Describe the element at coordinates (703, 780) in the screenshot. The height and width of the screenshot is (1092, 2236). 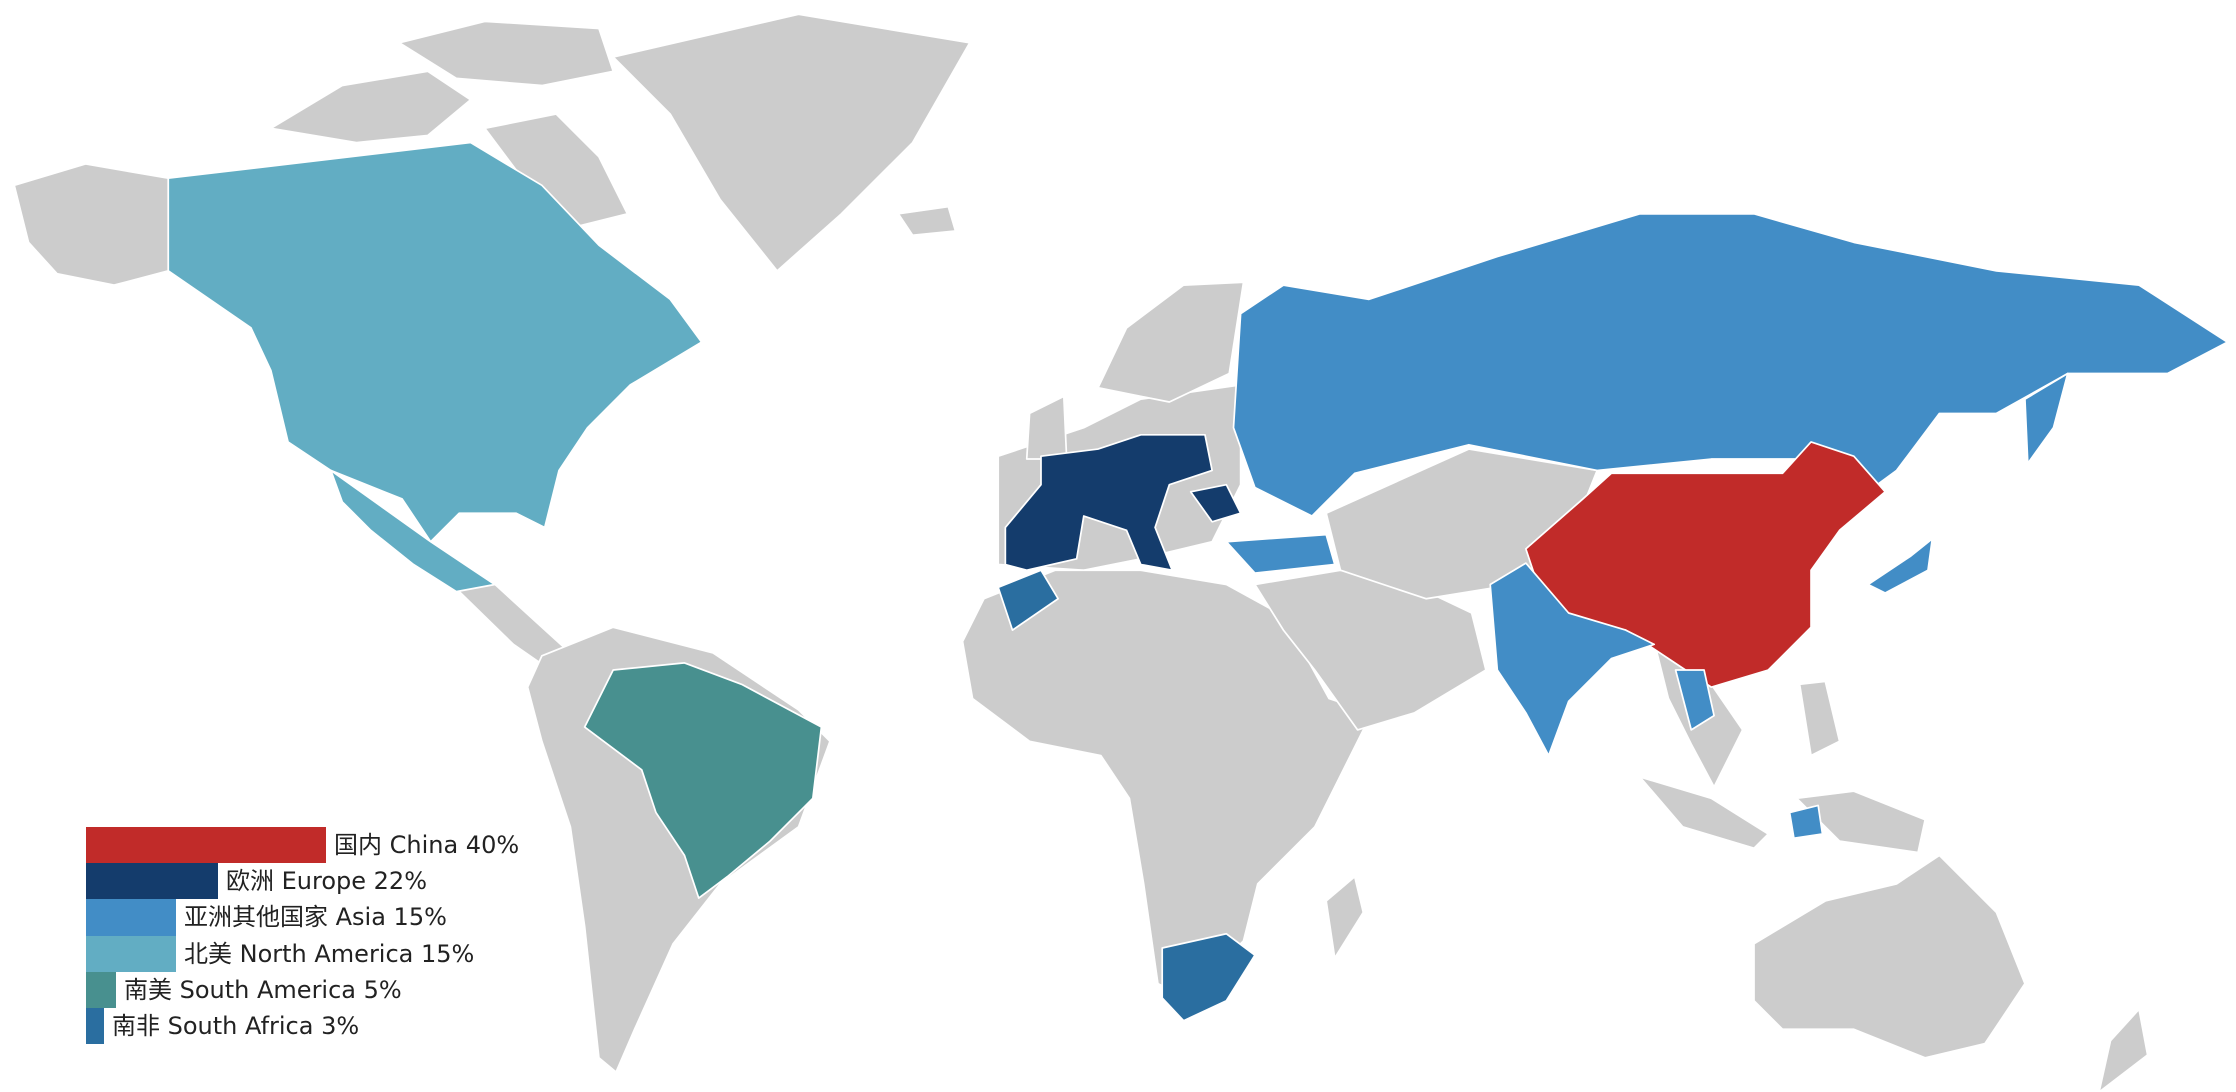
I see `region-brazil` at that location.